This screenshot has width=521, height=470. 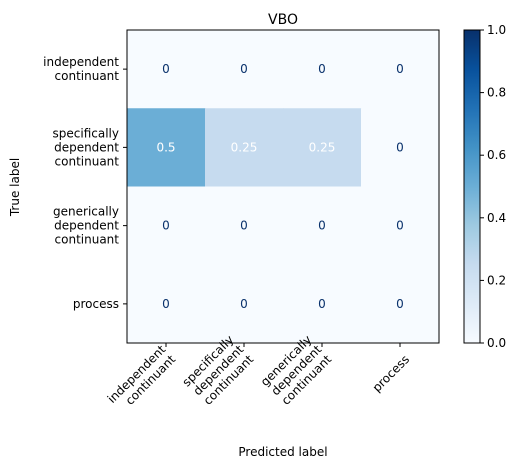 I want to click on colorbar-tick-label: 0.2, so click(x=496, y=280).